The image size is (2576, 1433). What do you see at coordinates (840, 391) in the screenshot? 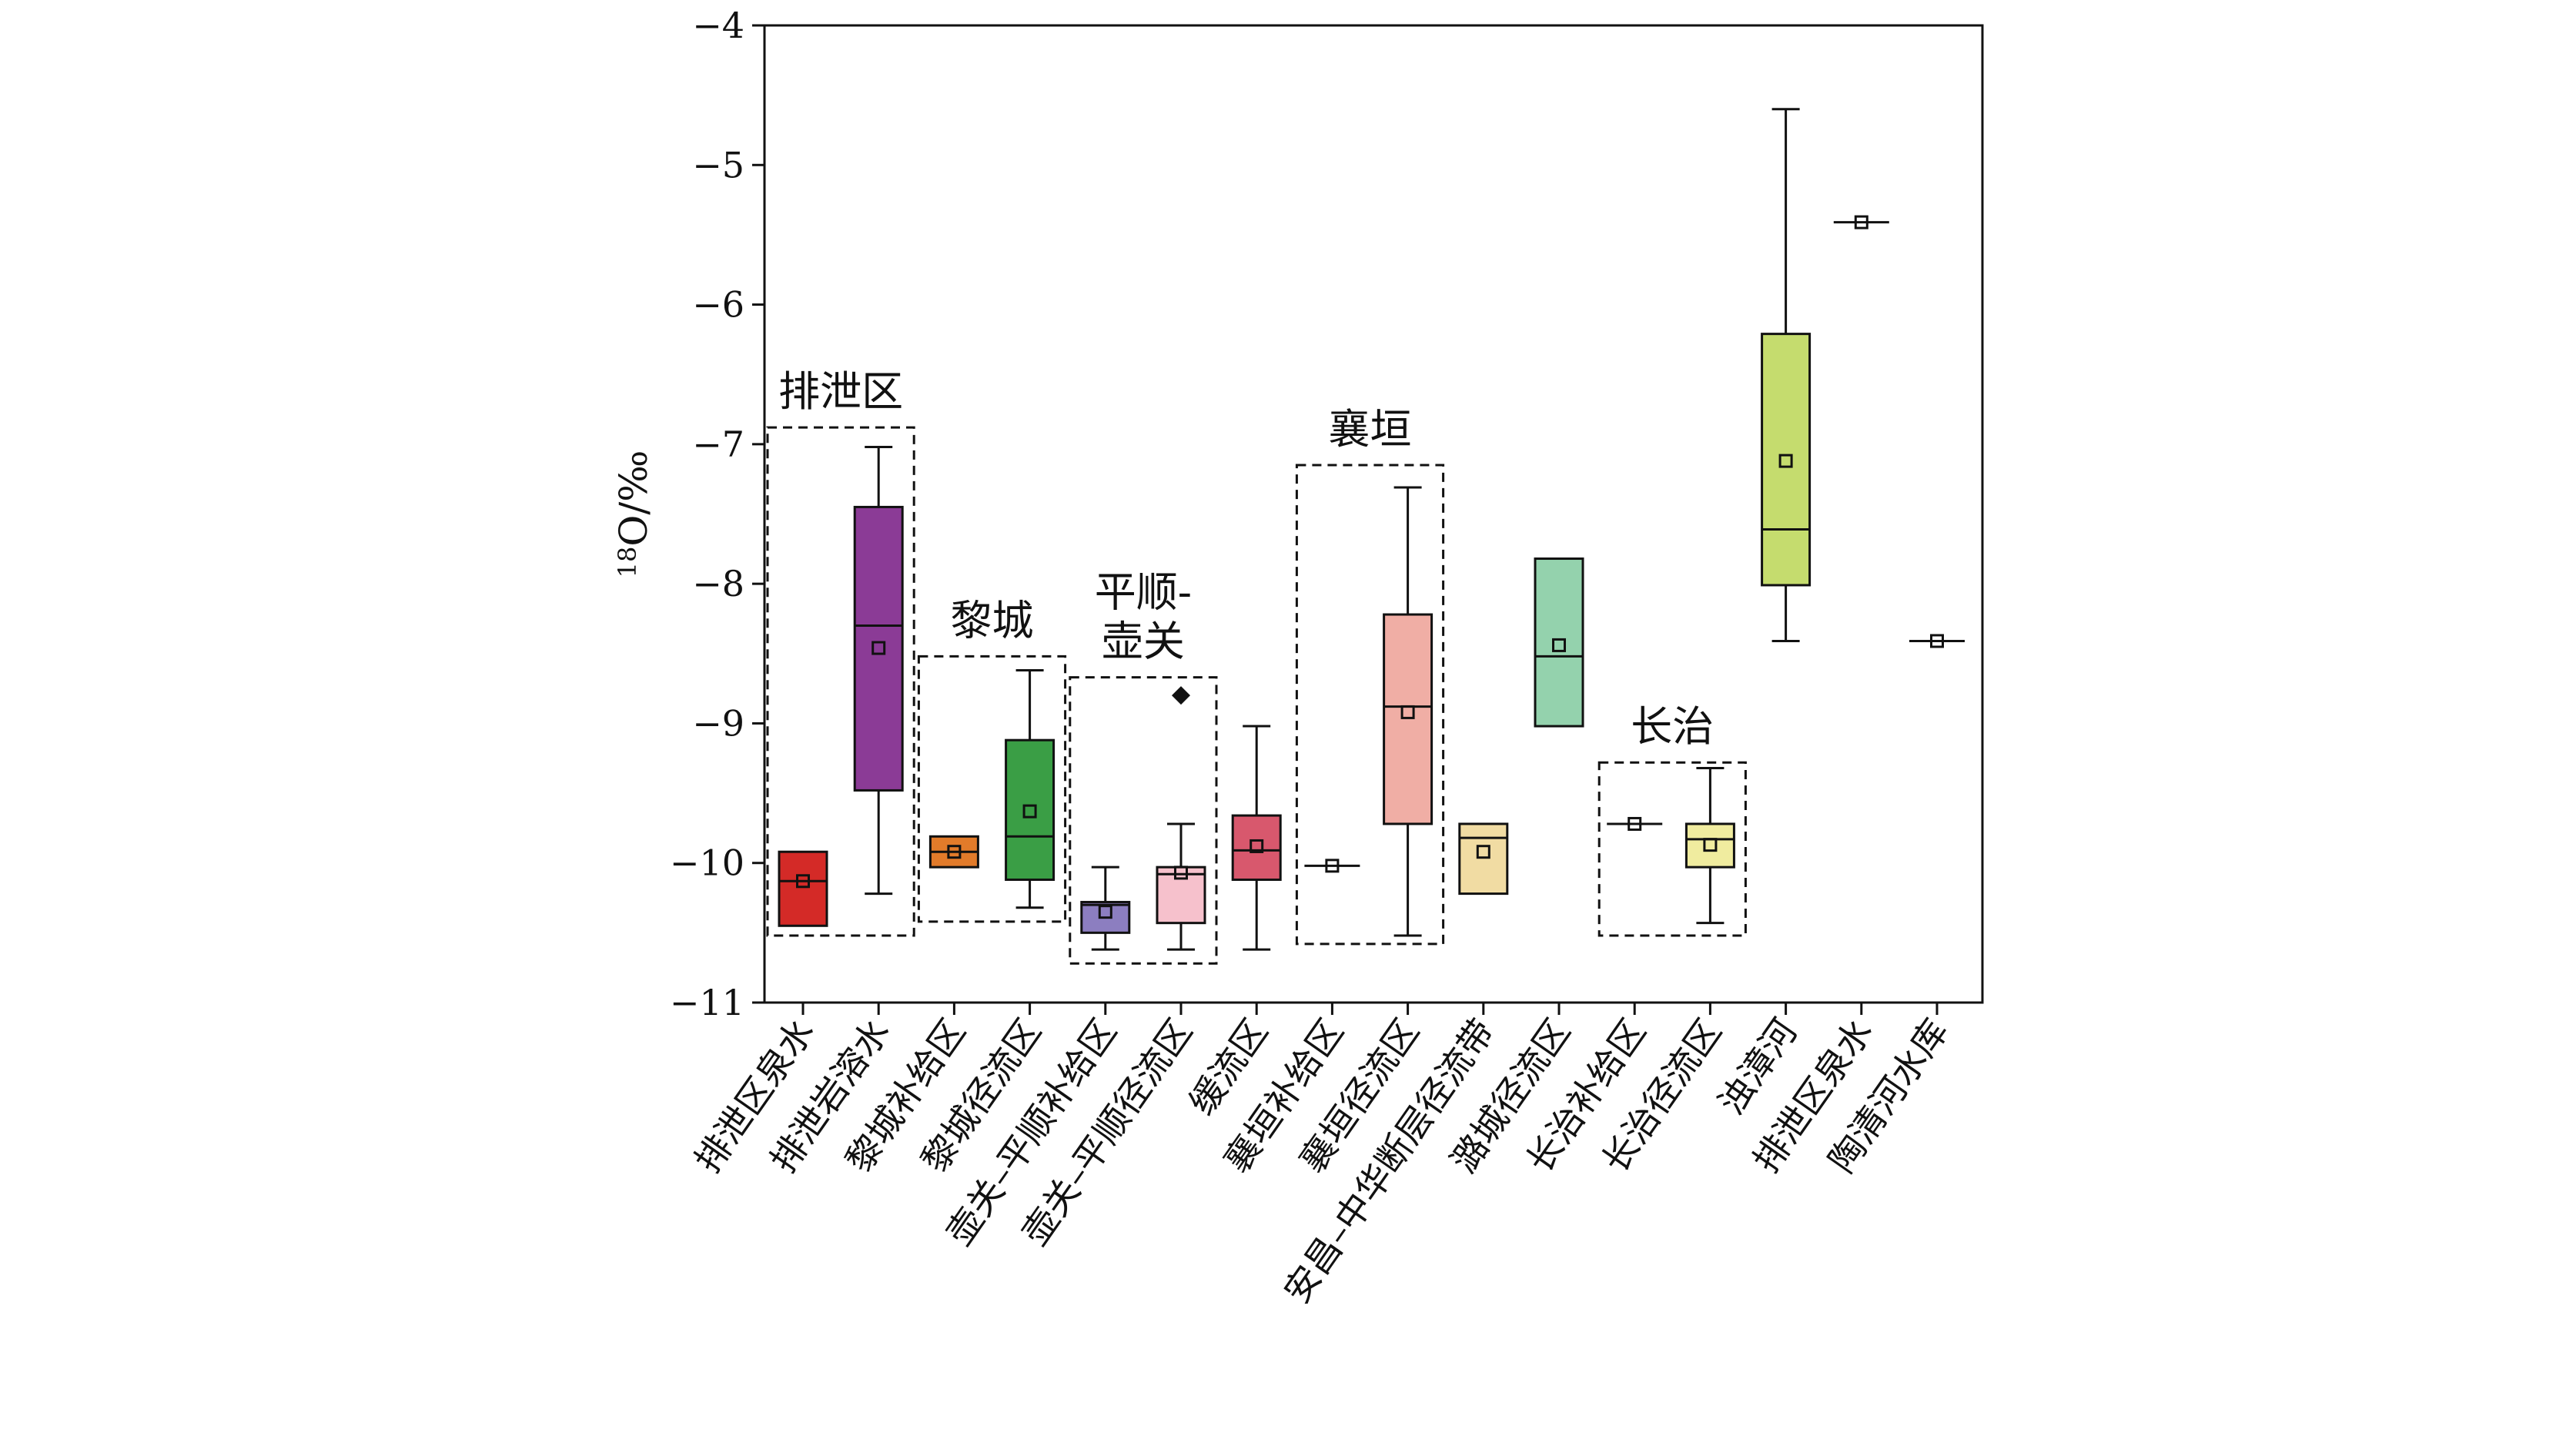
I see `group-label: 排泄区` at bounding box center [840, 391].